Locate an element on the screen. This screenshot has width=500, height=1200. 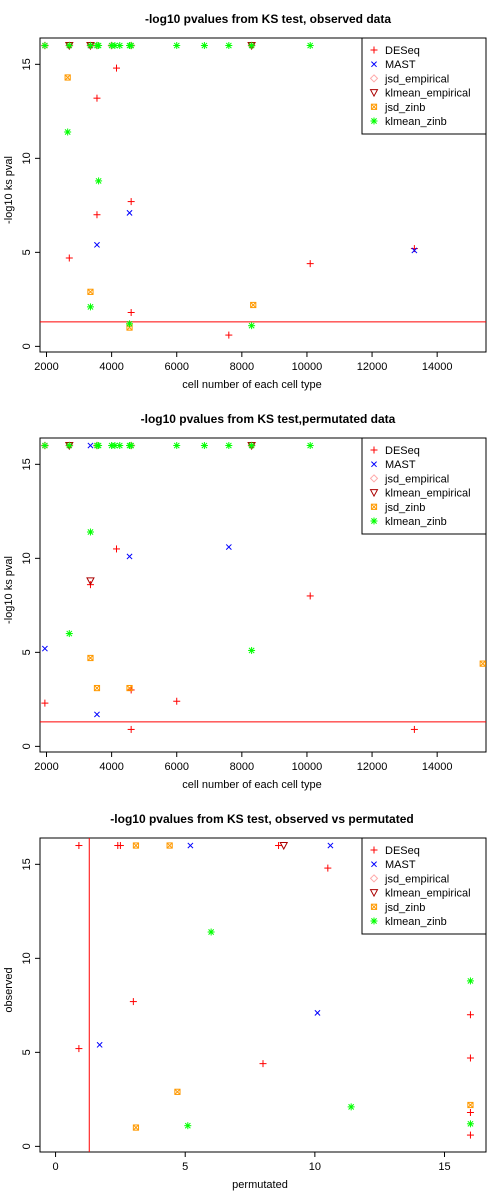
series-DESeq is located at coordinates (229, 639).